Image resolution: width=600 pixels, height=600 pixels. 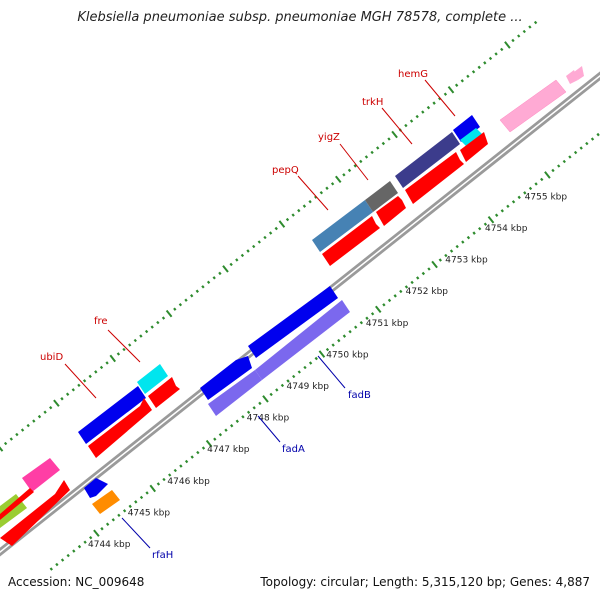 What do you see at coordinates (41, 475) in the screenshot?
I see `gene-pink` at bounding box center [41, 475].